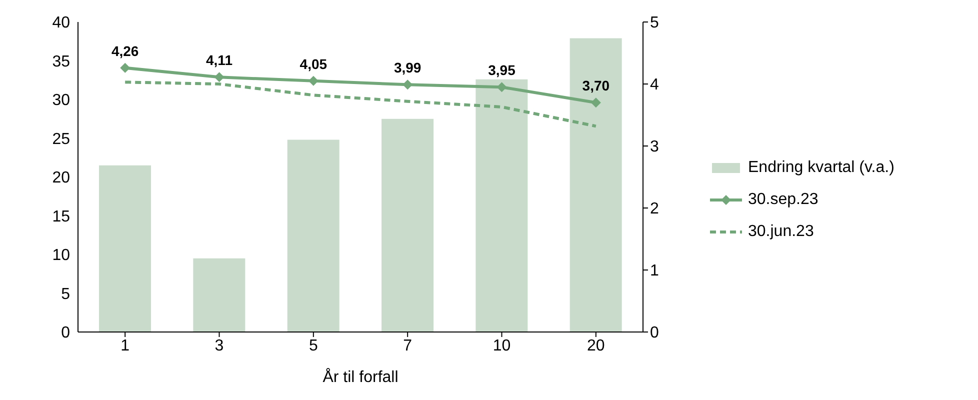  What do you see at coordinates (783, 200) in the screenshot?
I see `legend-label: 30.sep.23` at bounding box center [783, 200].